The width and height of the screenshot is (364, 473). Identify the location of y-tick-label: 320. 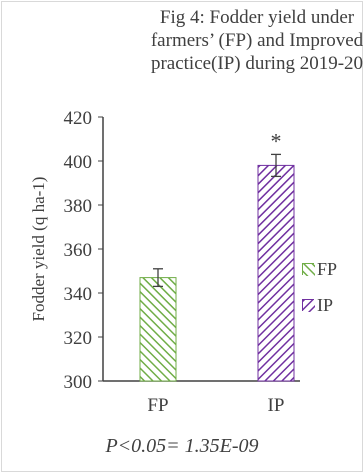
(78, 338).